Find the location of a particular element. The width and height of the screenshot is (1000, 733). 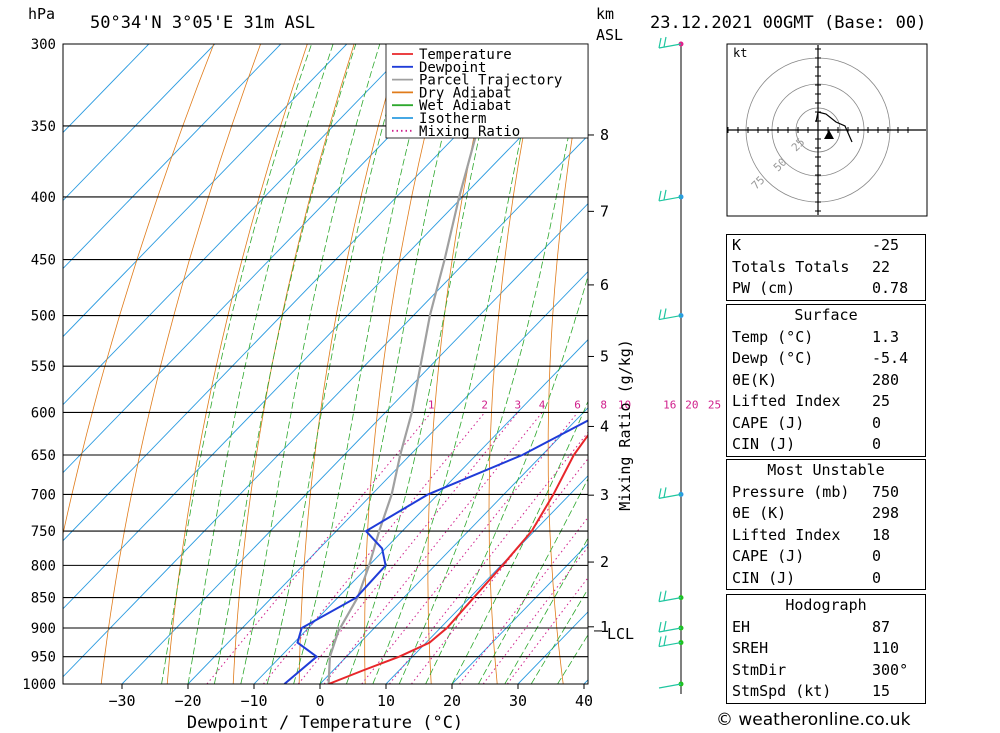

temperature-tick-label: −30 is located at coordinates (121, 701).